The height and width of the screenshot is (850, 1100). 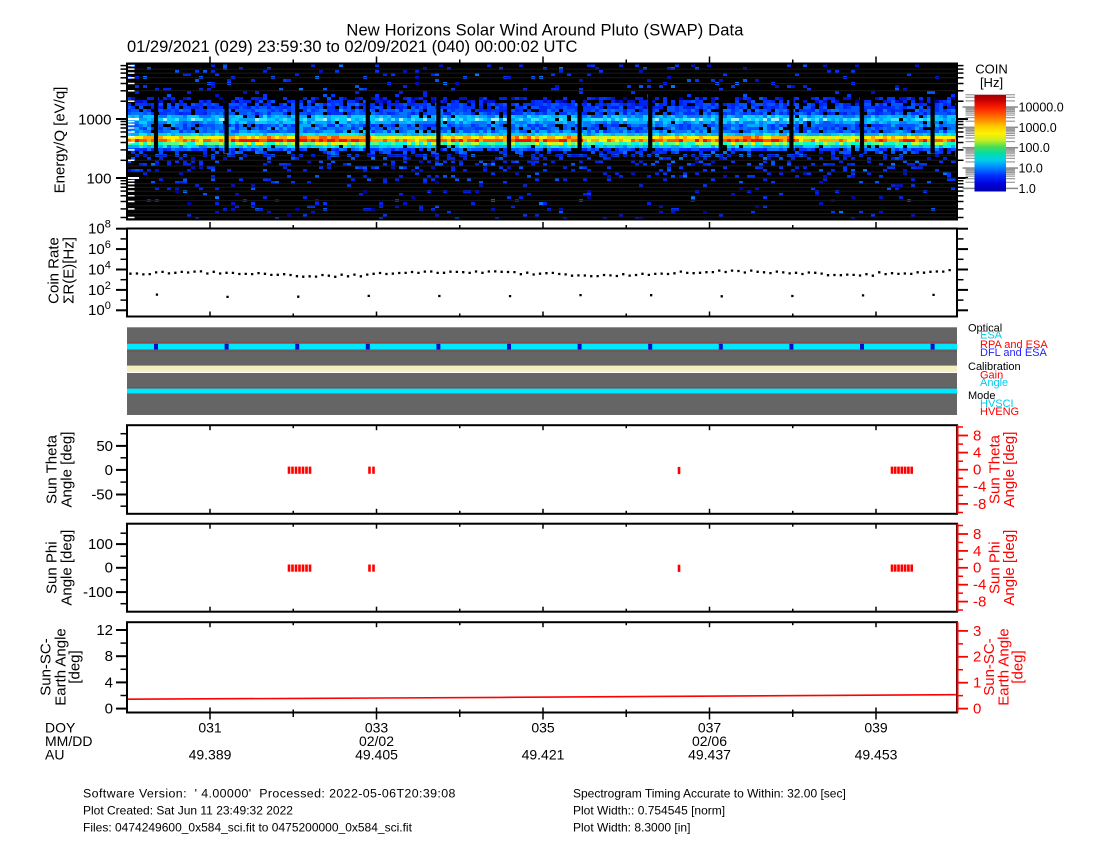 I want to click on svg-text: 033, so click(x=377, y=728).